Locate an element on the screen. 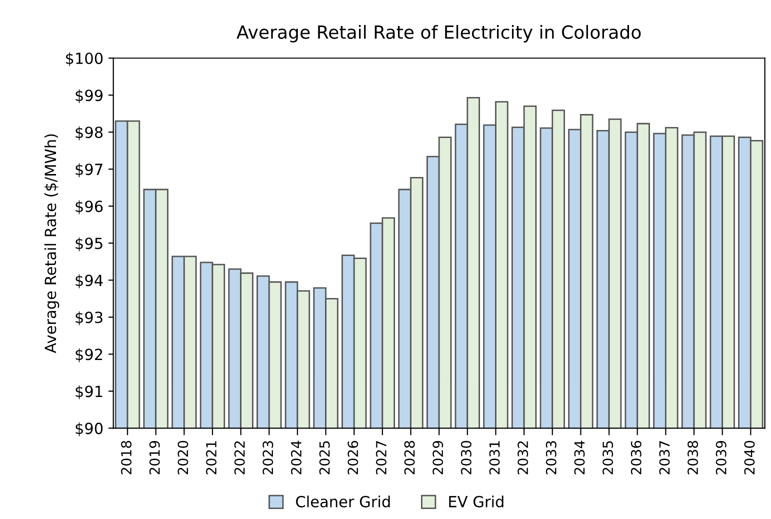 This screenshot has width=771, height=519. x-tick-label: 2024 is located at coordinates (296, 457).